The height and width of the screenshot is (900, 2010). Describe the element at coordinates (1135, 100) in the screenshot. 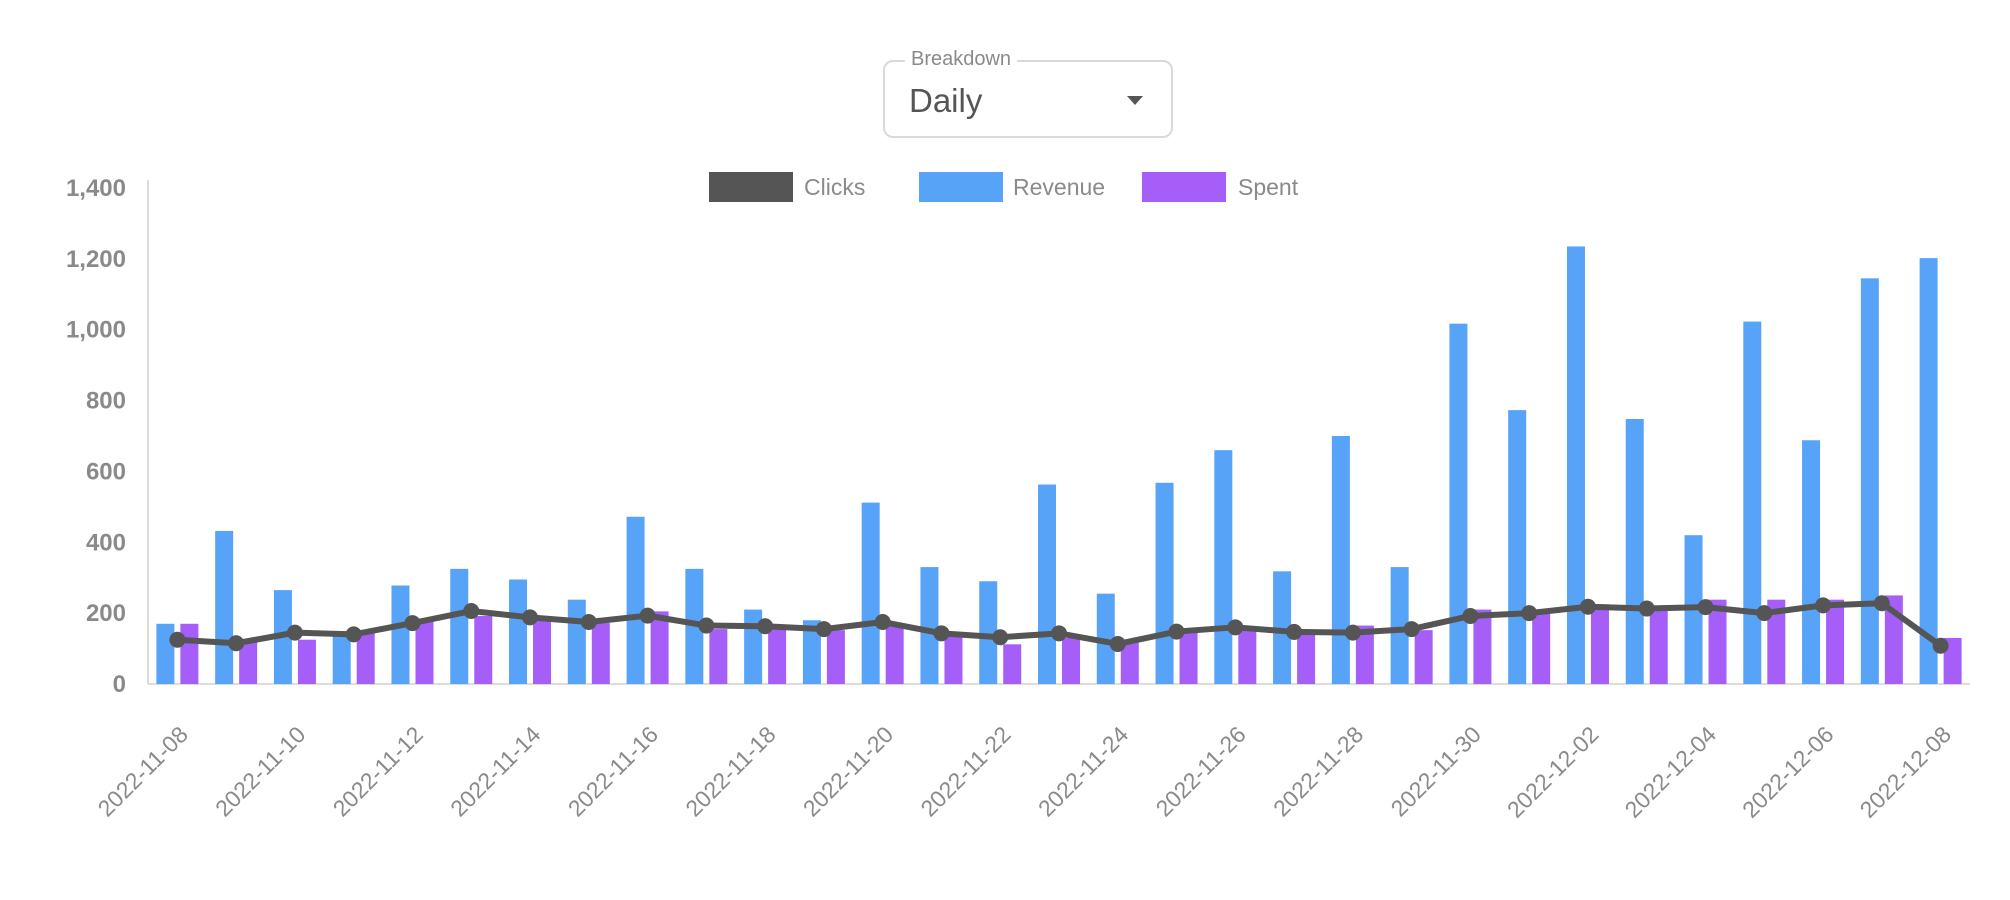

I see `caret-down-icon` at that location.